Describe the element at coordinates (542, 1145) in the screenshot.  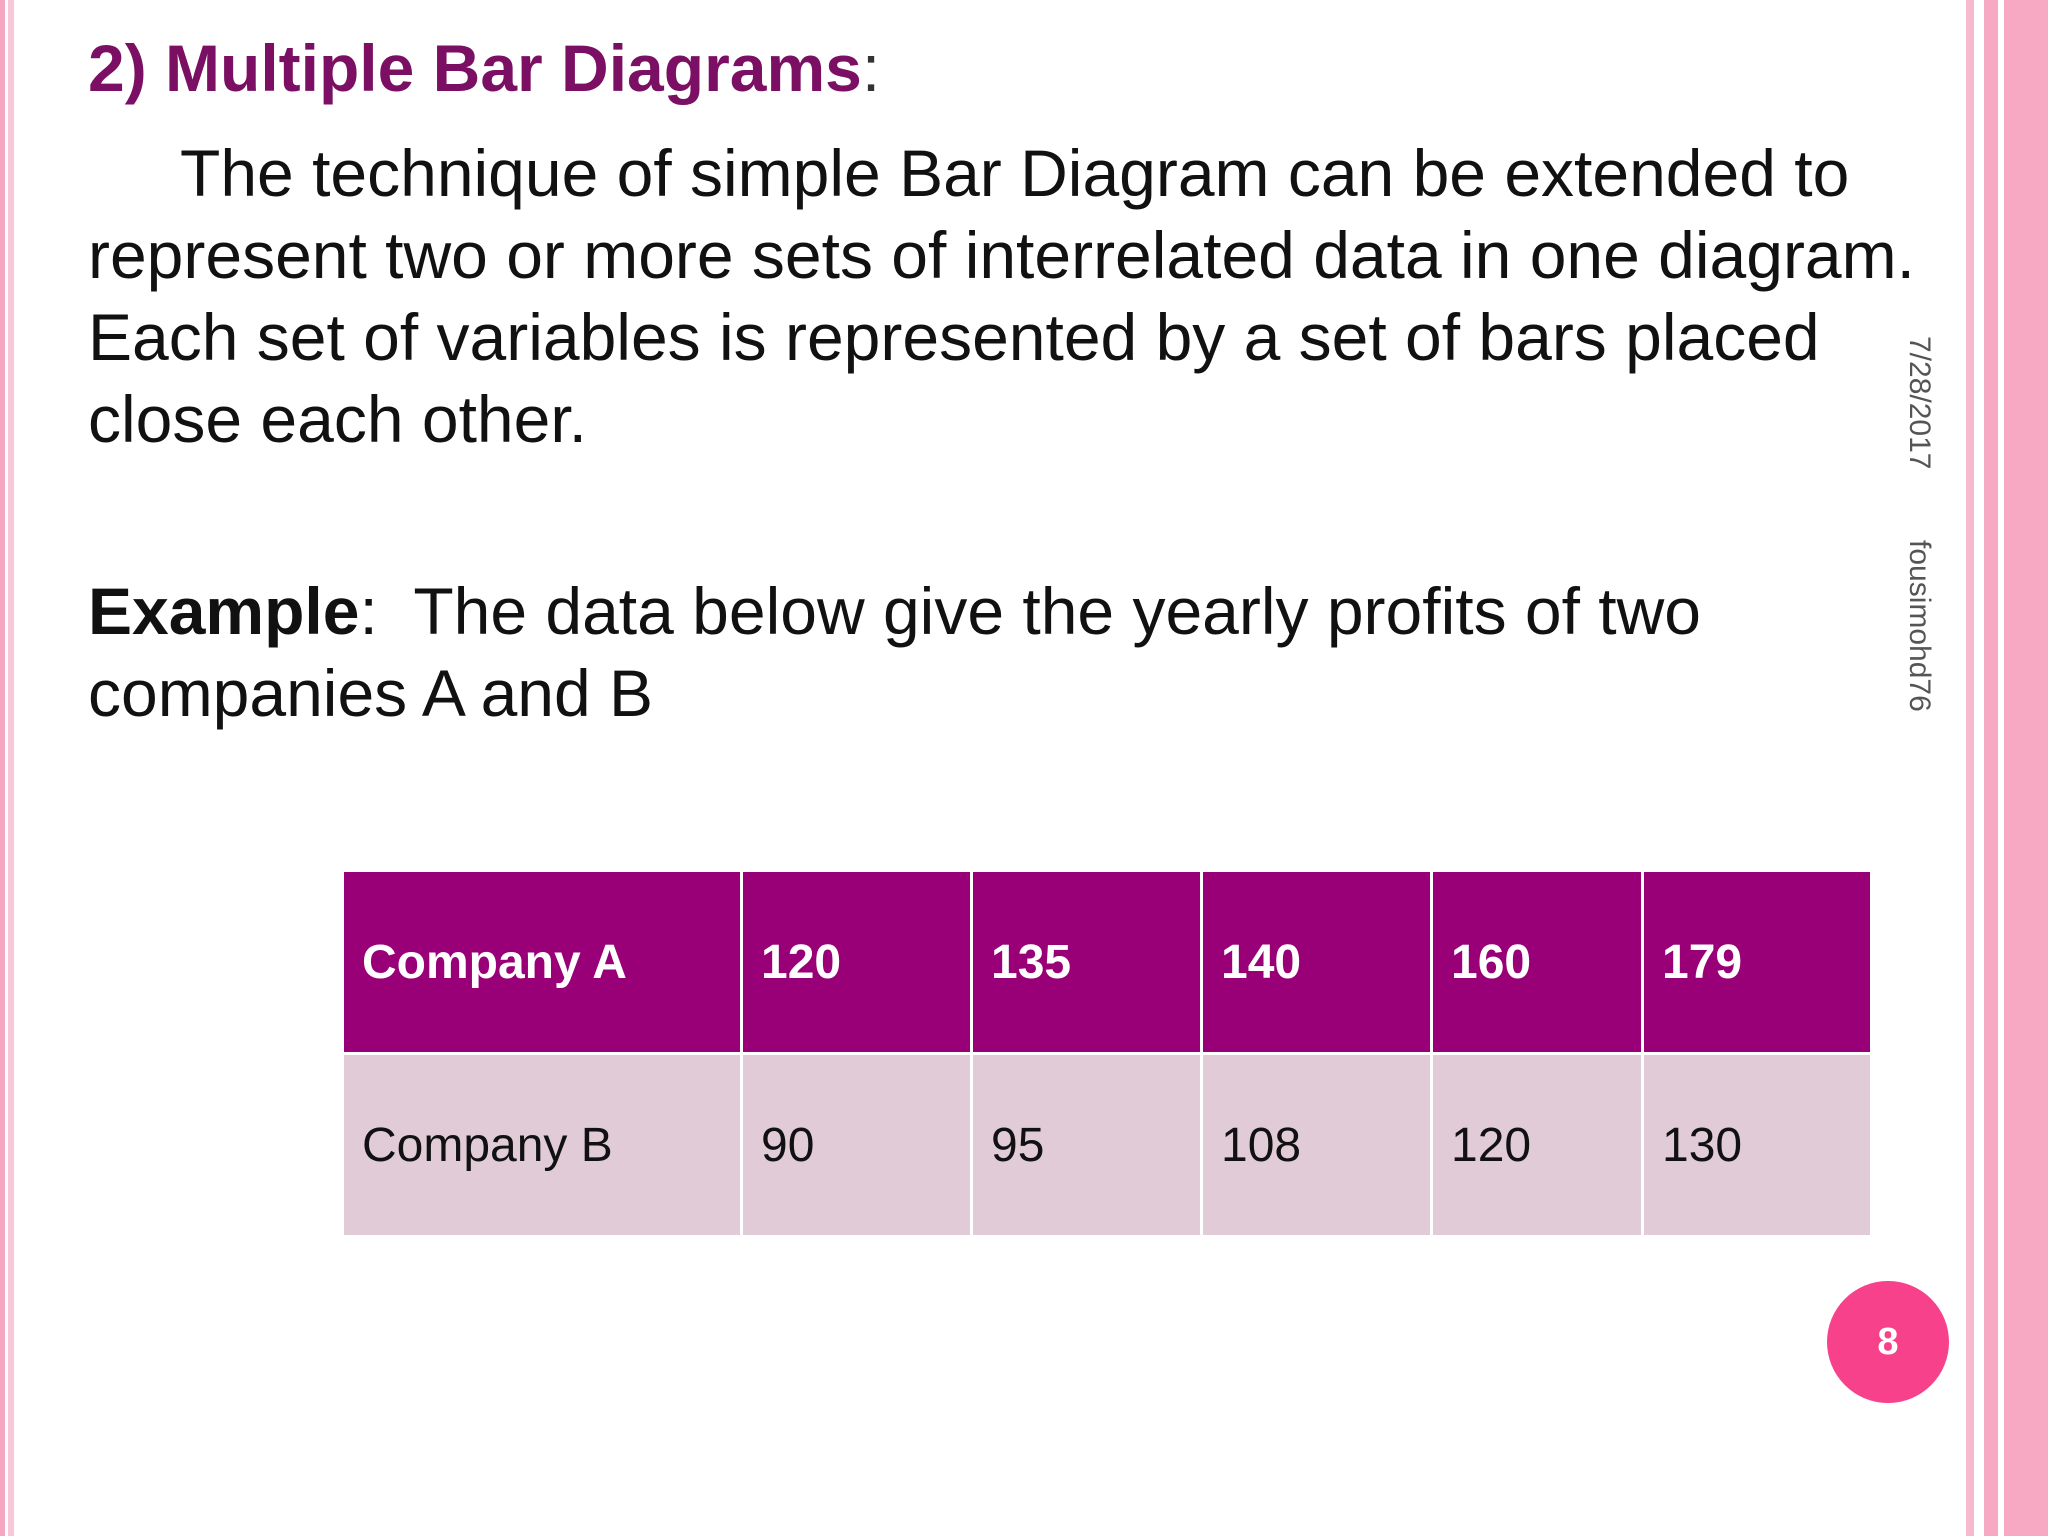
I see `table-cell-company-b: Company B` at that location.